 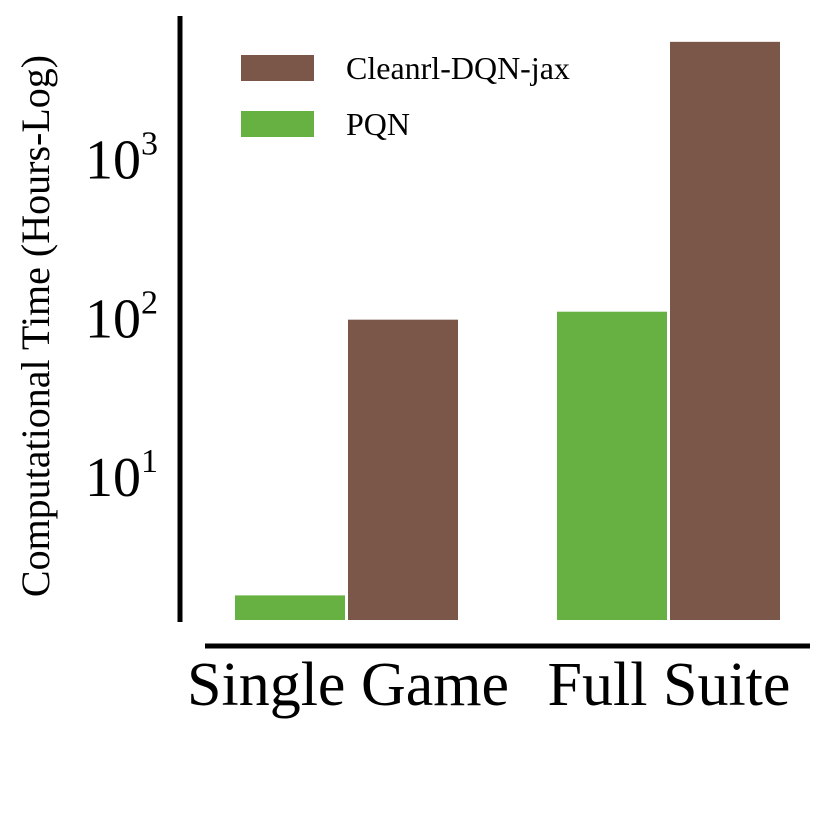 I want to click on legend-label: PQN, so click(x=378, y=124).